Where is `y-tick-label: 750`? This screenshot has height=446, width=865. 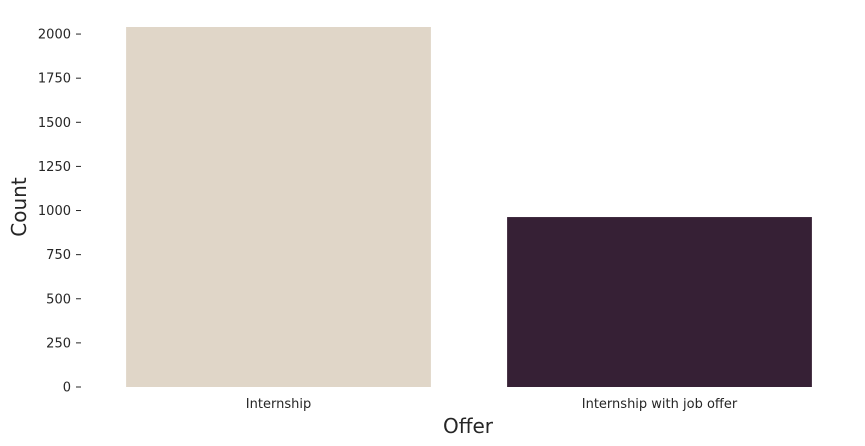 y-tick-label: 750 is located at coordinates (58, 255).